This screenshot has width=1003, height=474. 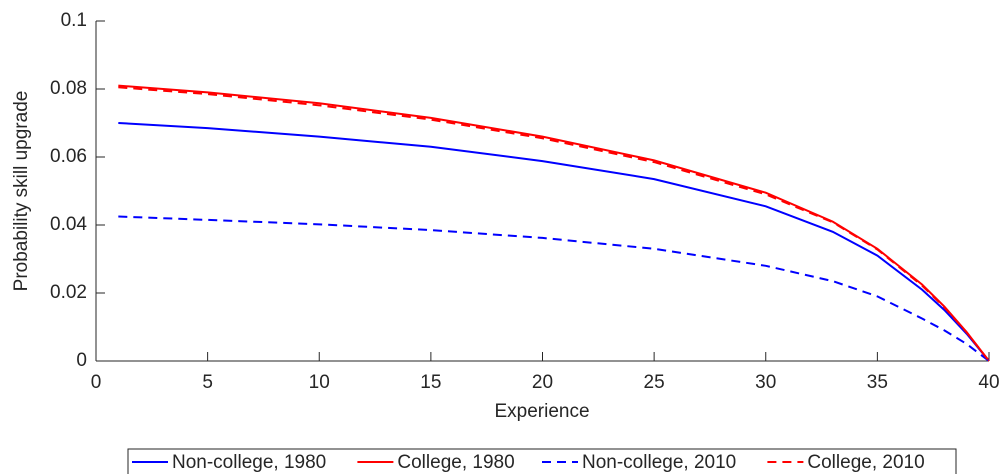 I want to click on legend-label: College, 1980, so click(x=455, y=462).